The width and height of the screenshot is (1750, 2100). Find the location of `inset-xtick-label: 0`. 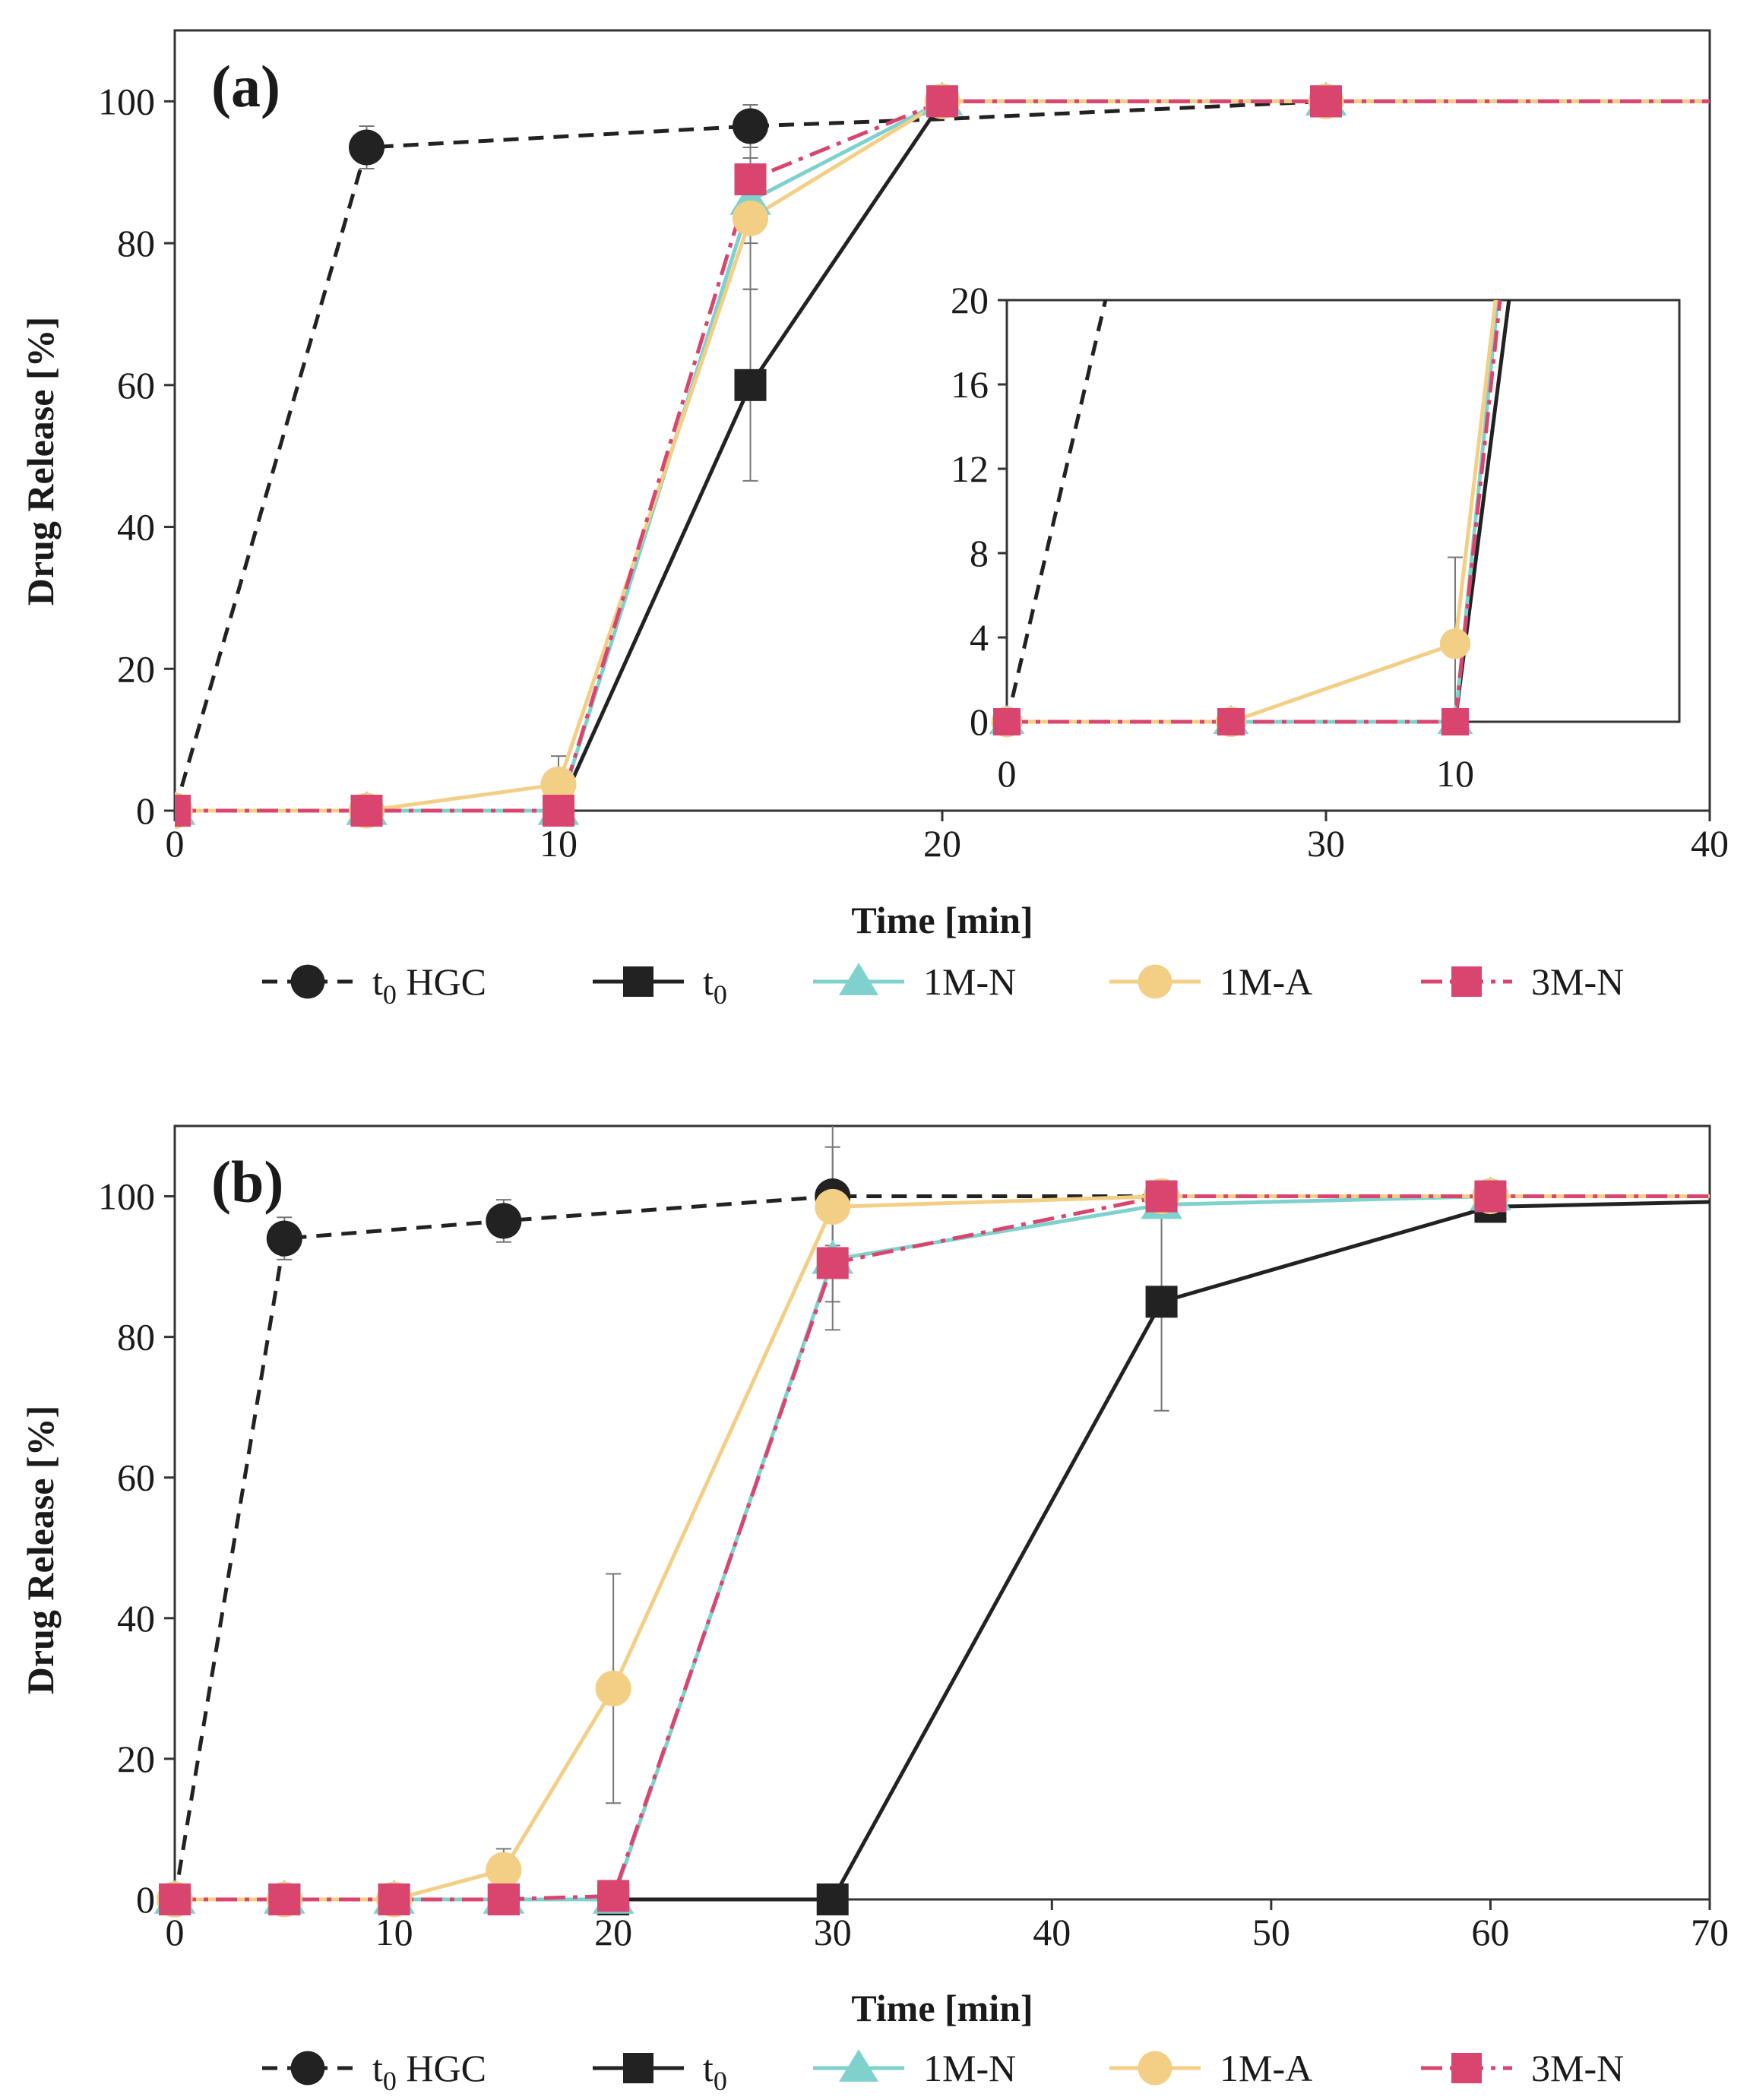

inset-xtick-label: 0 is located at coordinates (1008, 773).